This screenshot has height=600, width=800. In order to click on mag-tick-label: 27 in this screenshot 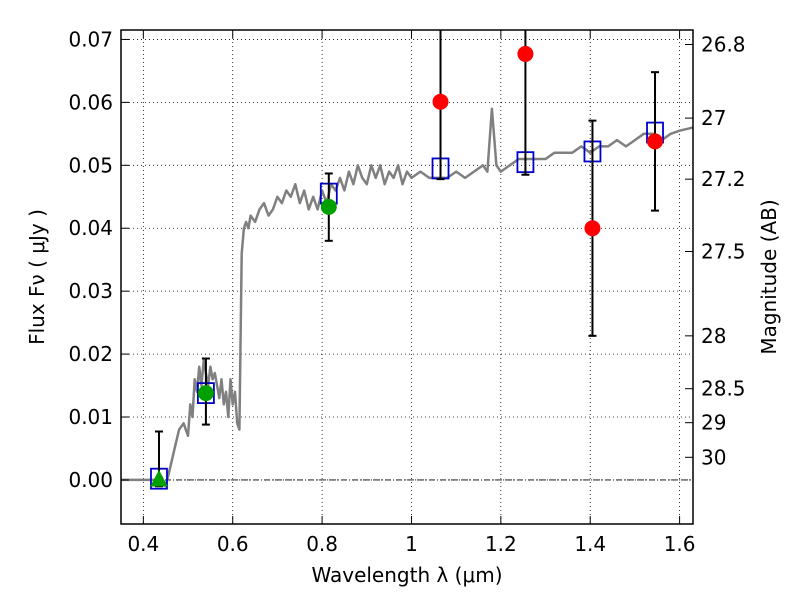, I will do `click(713, 118)`.